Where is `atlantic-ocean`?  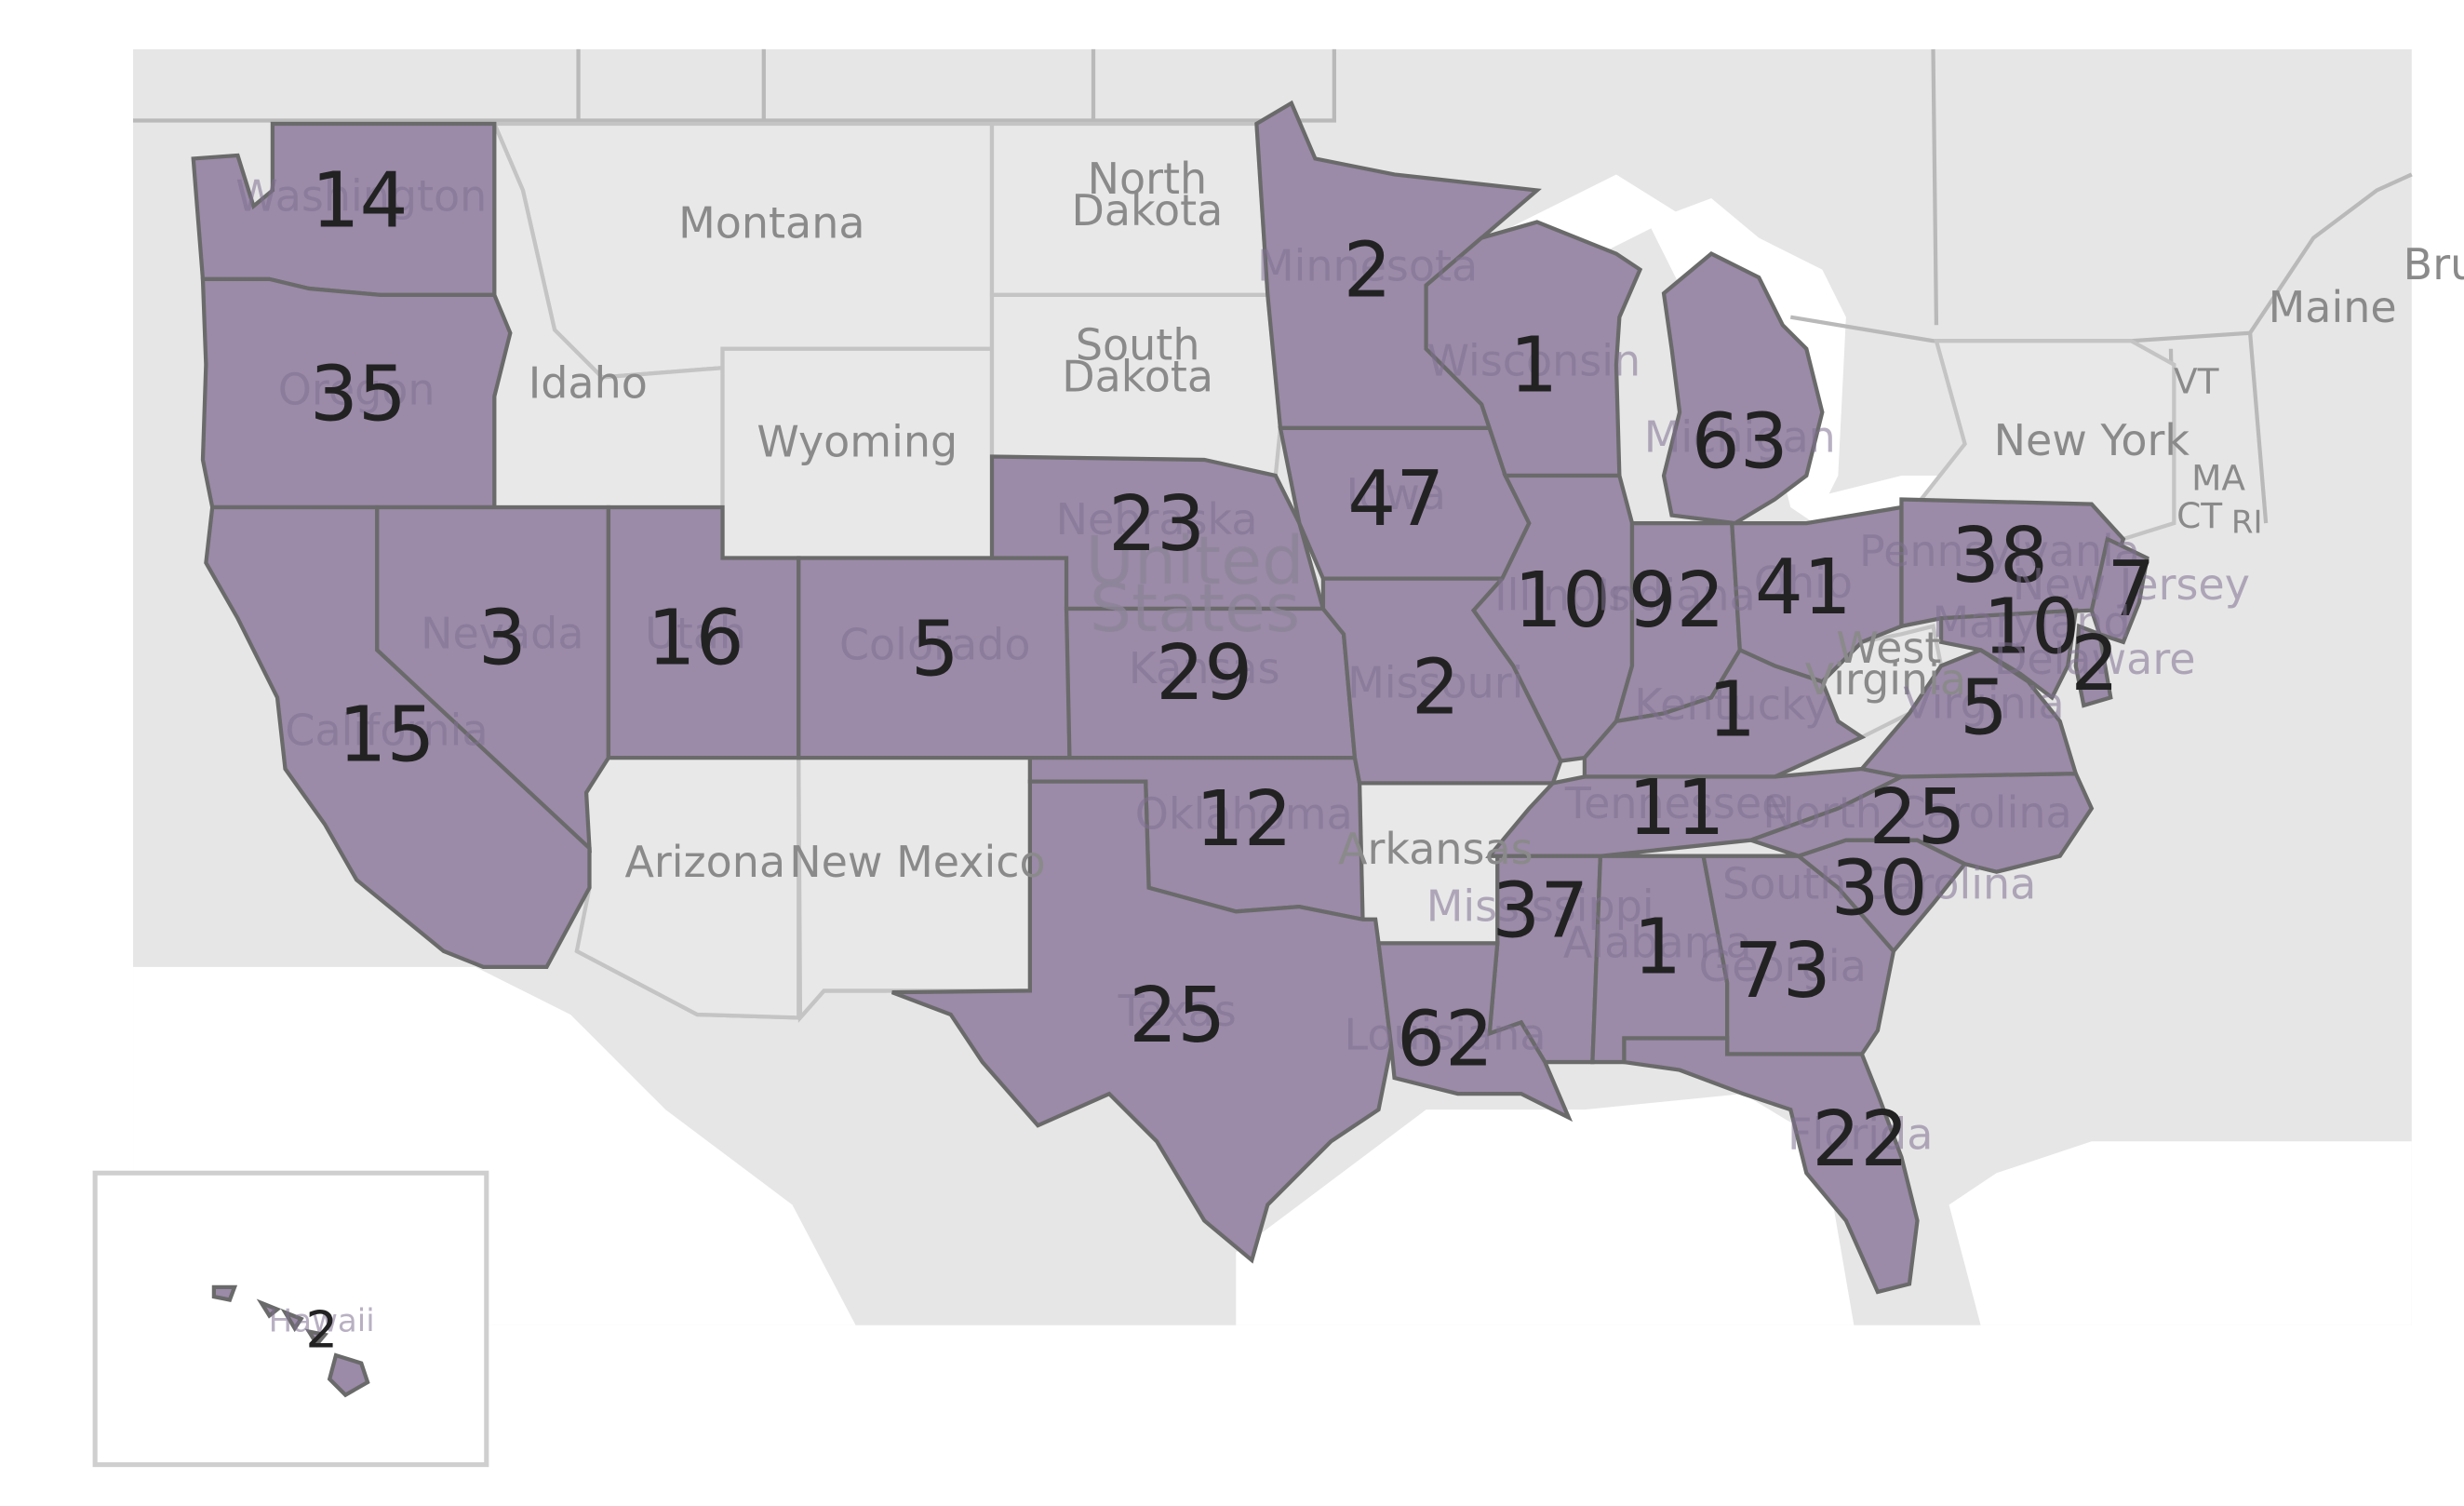 atlantic-ocean is located at coordinates (2180, 1233).